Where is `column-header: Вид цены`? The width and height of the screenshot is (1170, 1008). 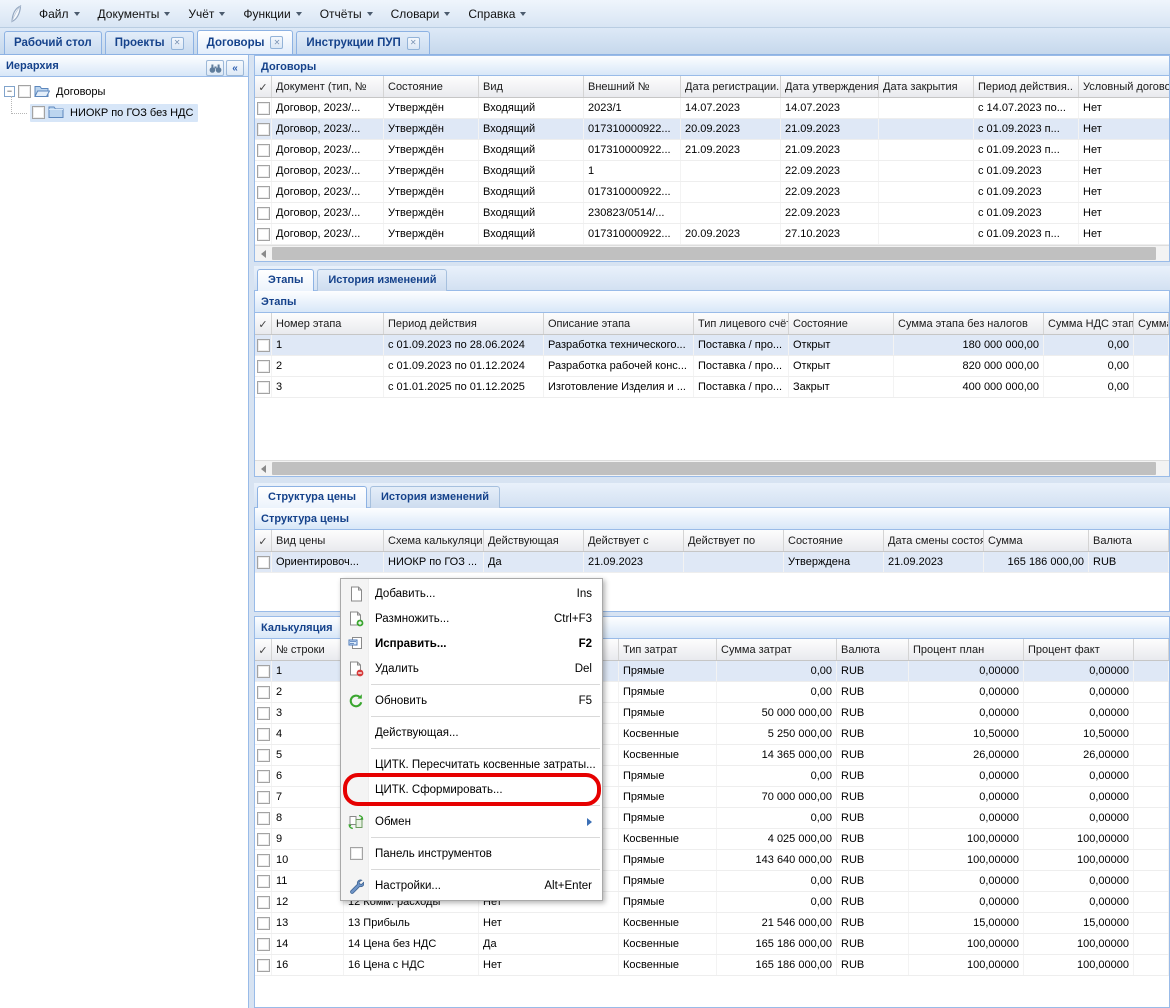 column-header: Вид цены is located at coordinates (328, 540).